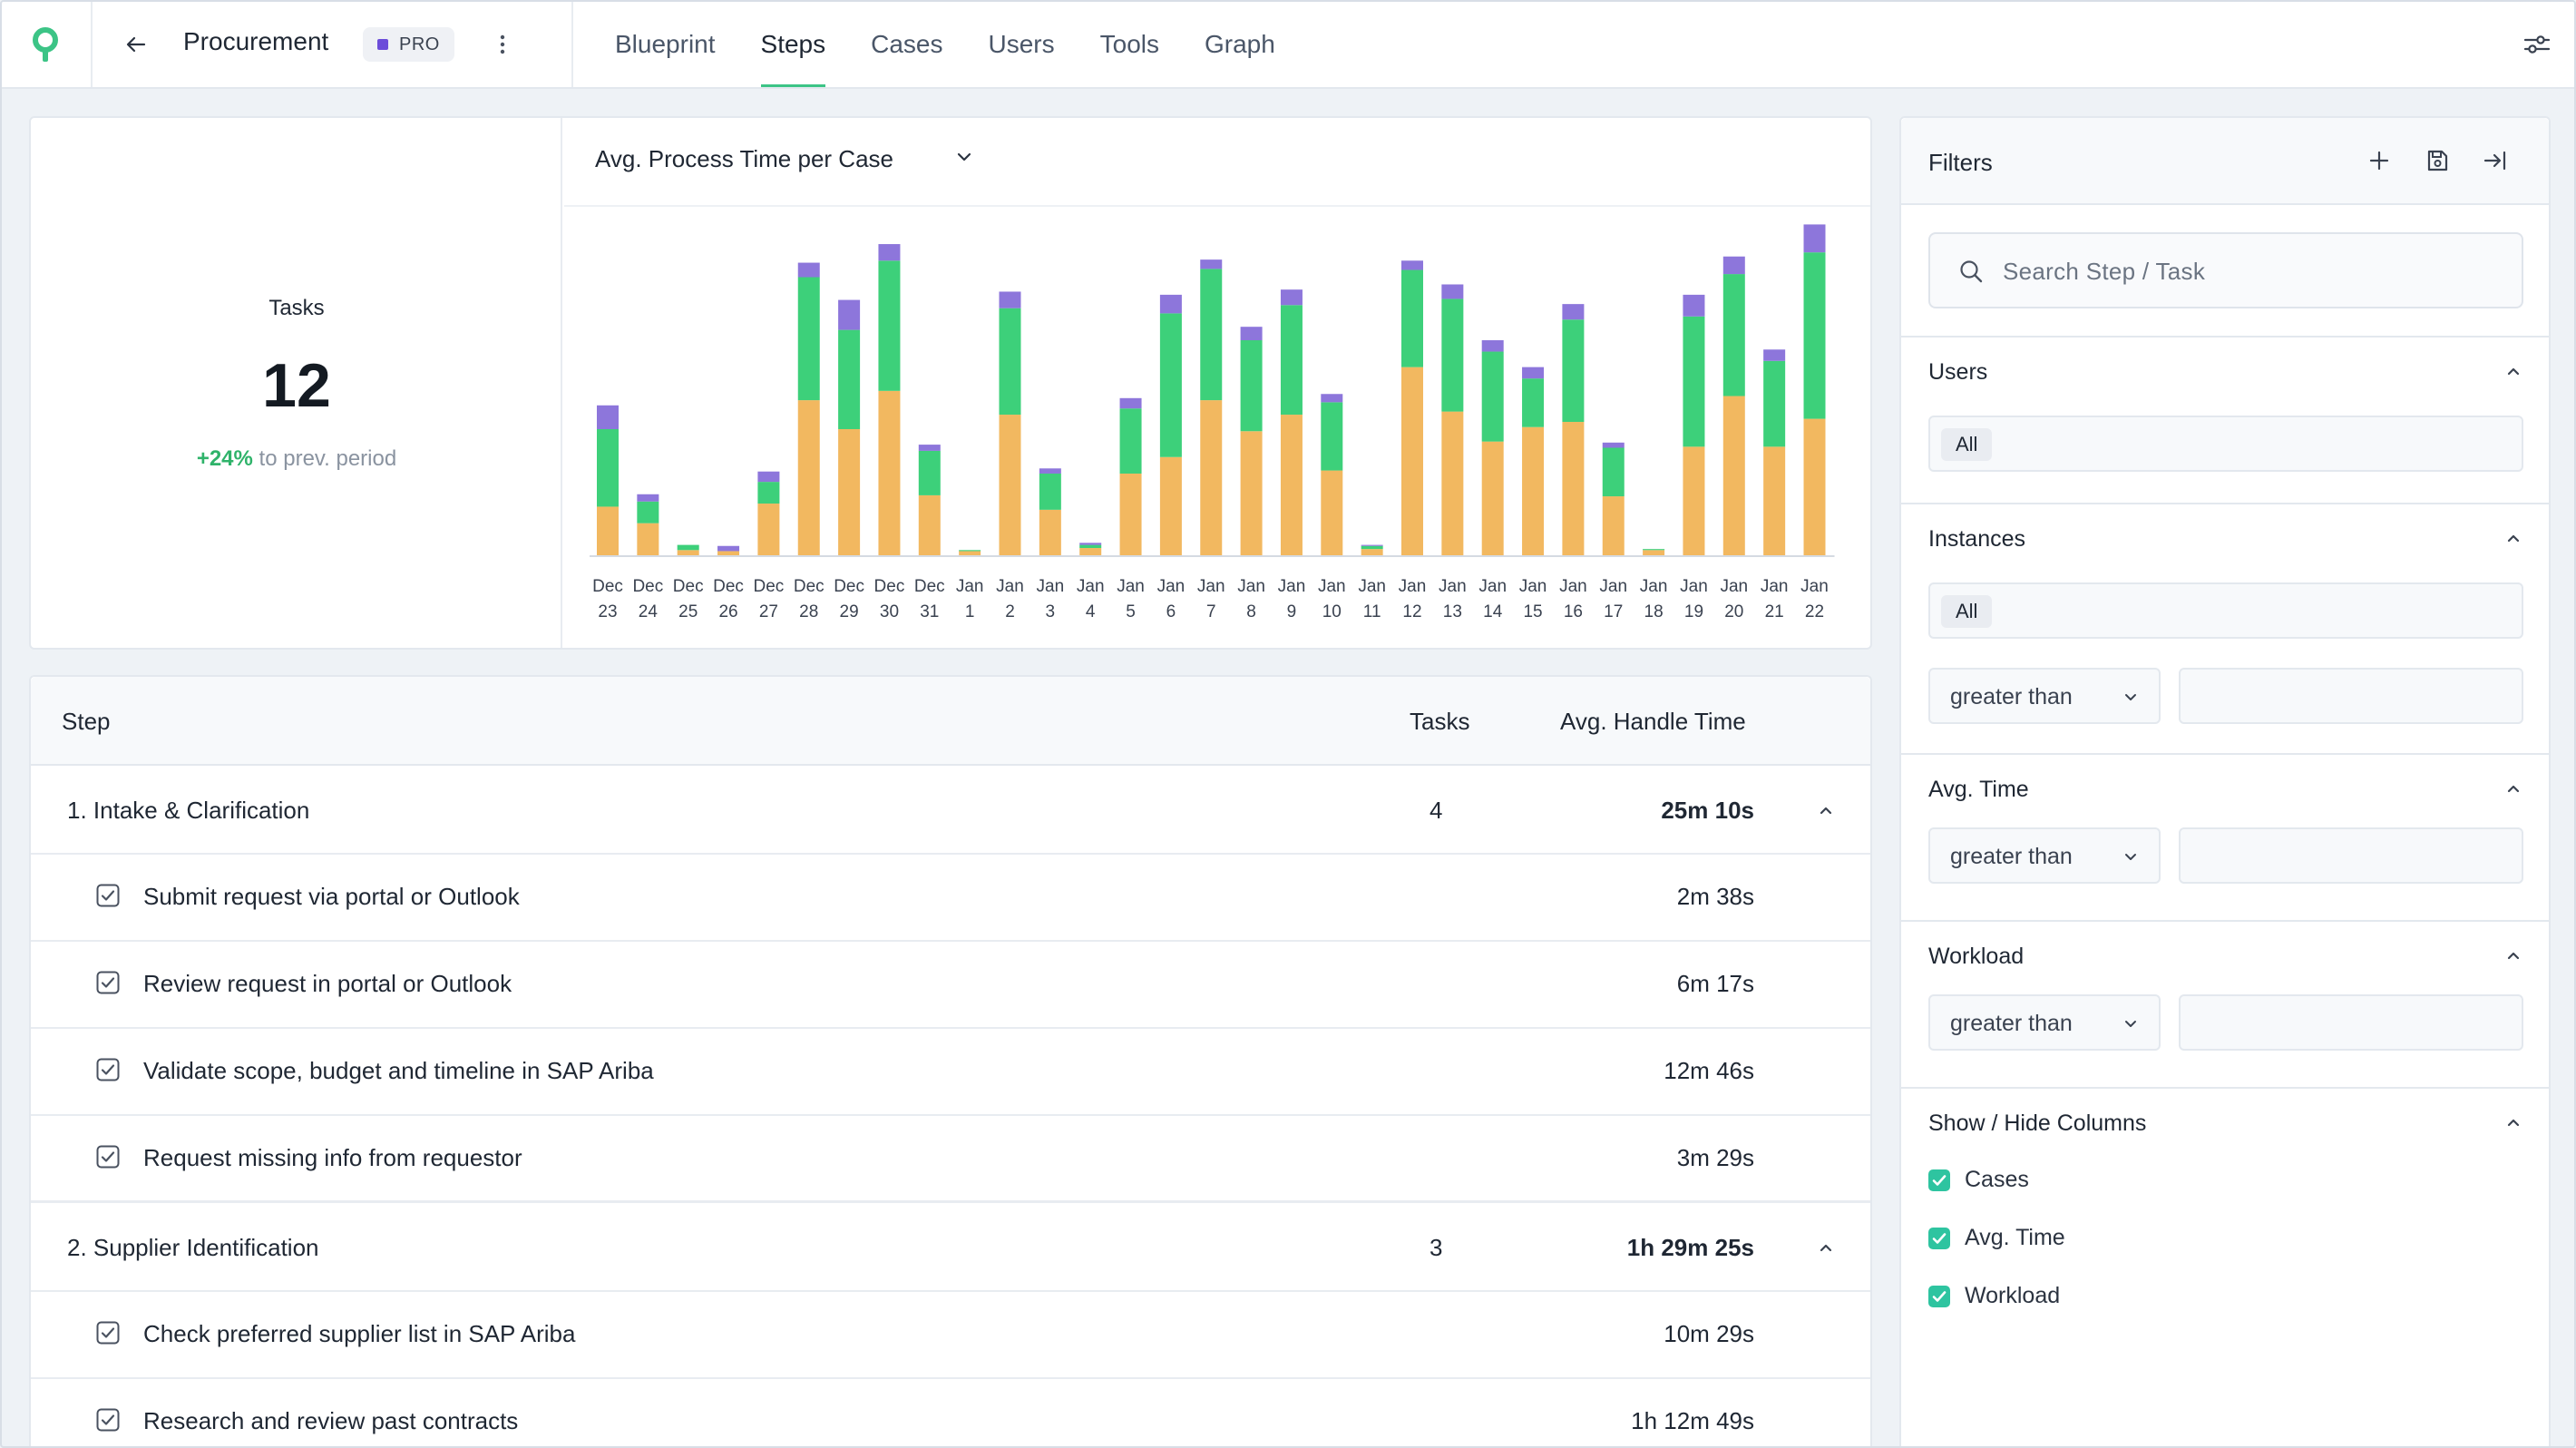 This screenshot has width=2576, height=1448. What do you see at coordinates (2225, 444) in the screenshot?
I see `users-select: All` at bounding box center [2225, 444].